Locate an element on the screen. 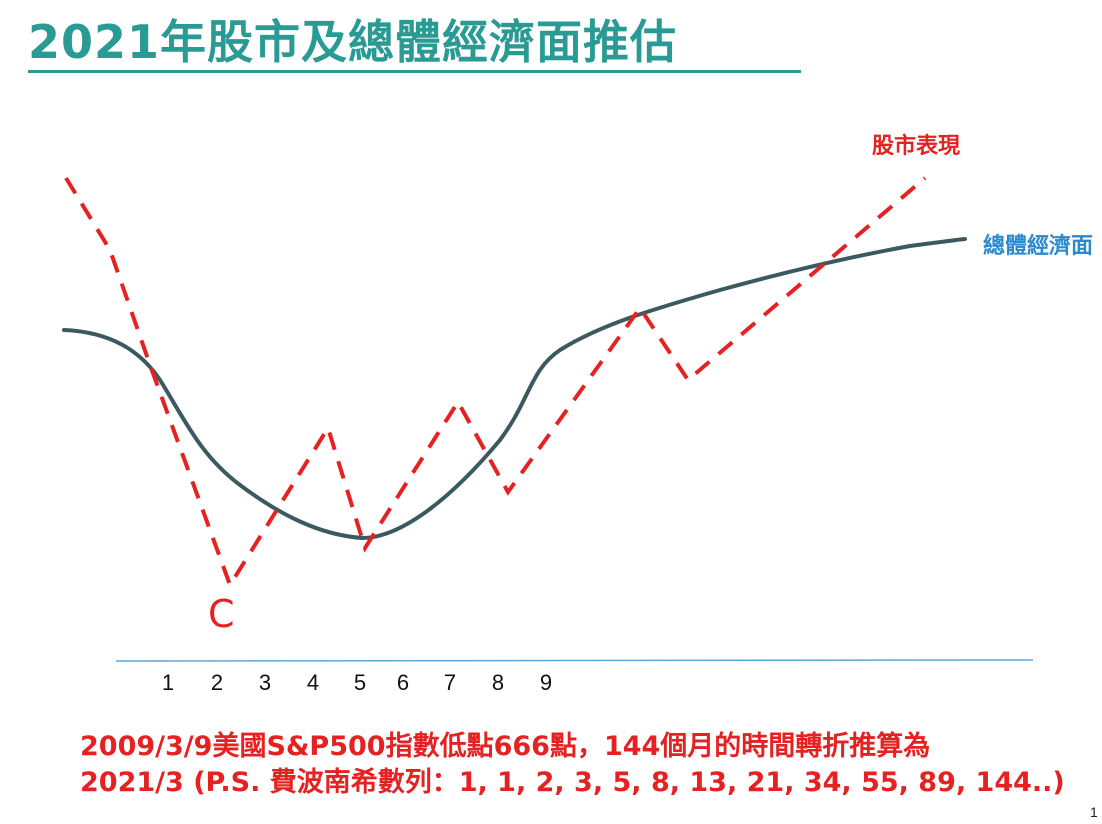 The height and width of the screenshot is (824, 1102). legend-stock-label: 股市表現 is located at coordinates (916, 146).